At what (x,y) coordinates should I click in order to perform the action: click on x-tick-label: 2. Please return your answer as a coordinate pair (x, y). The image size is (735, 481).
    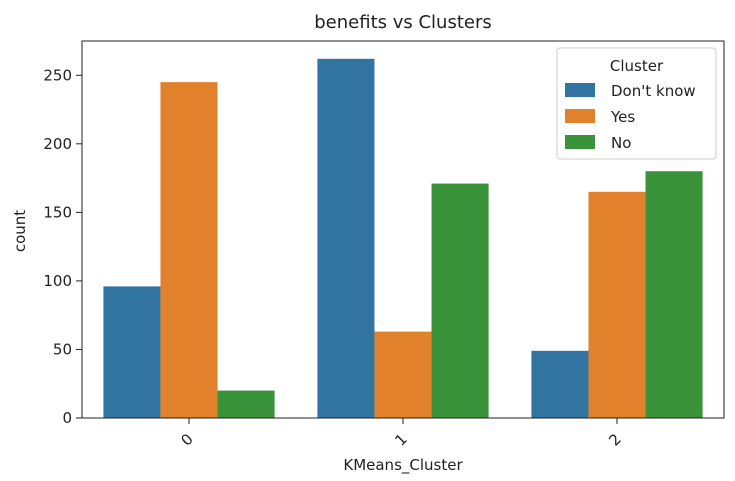
    Looking at the image, I should click on (614, 439).